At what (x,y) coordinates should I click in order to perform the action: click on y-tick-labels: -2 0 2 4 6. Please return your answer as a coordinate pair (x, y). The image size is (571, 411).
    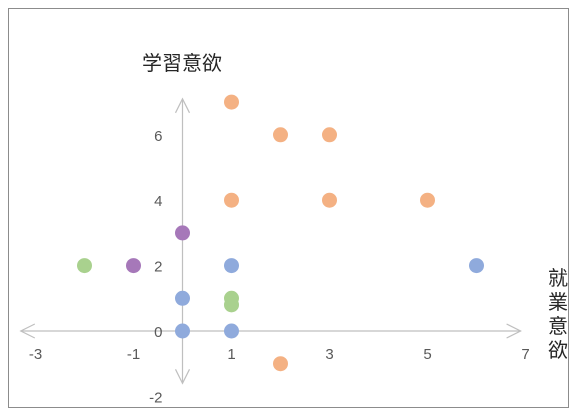
    Looking at the image, I should click on (155, 267).